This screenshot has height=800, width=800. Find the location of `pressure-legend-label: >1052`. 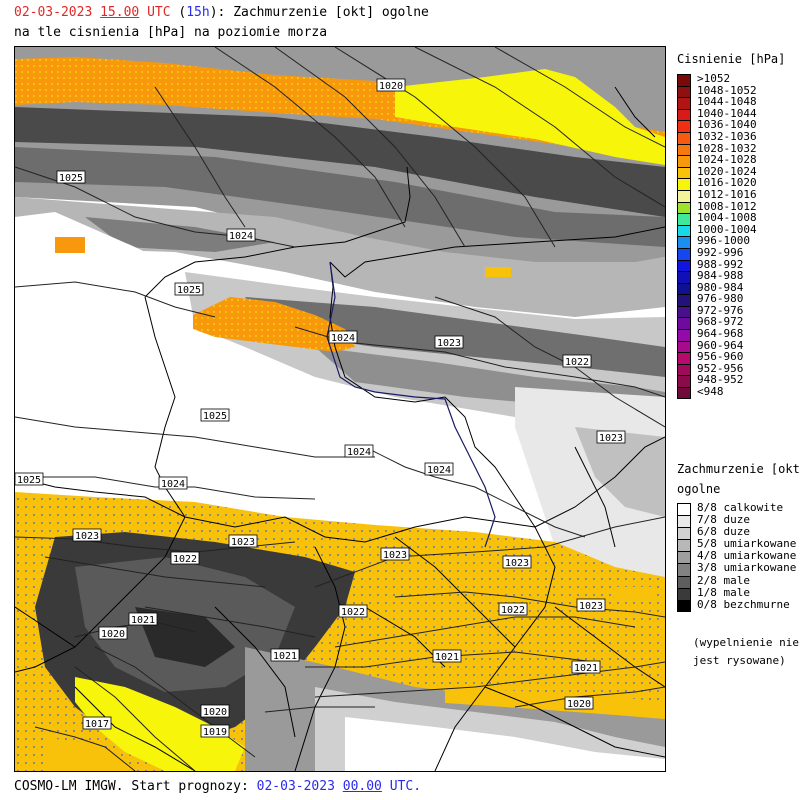

pressure-legend-label: >1052 is located at coordinates (714, 78).